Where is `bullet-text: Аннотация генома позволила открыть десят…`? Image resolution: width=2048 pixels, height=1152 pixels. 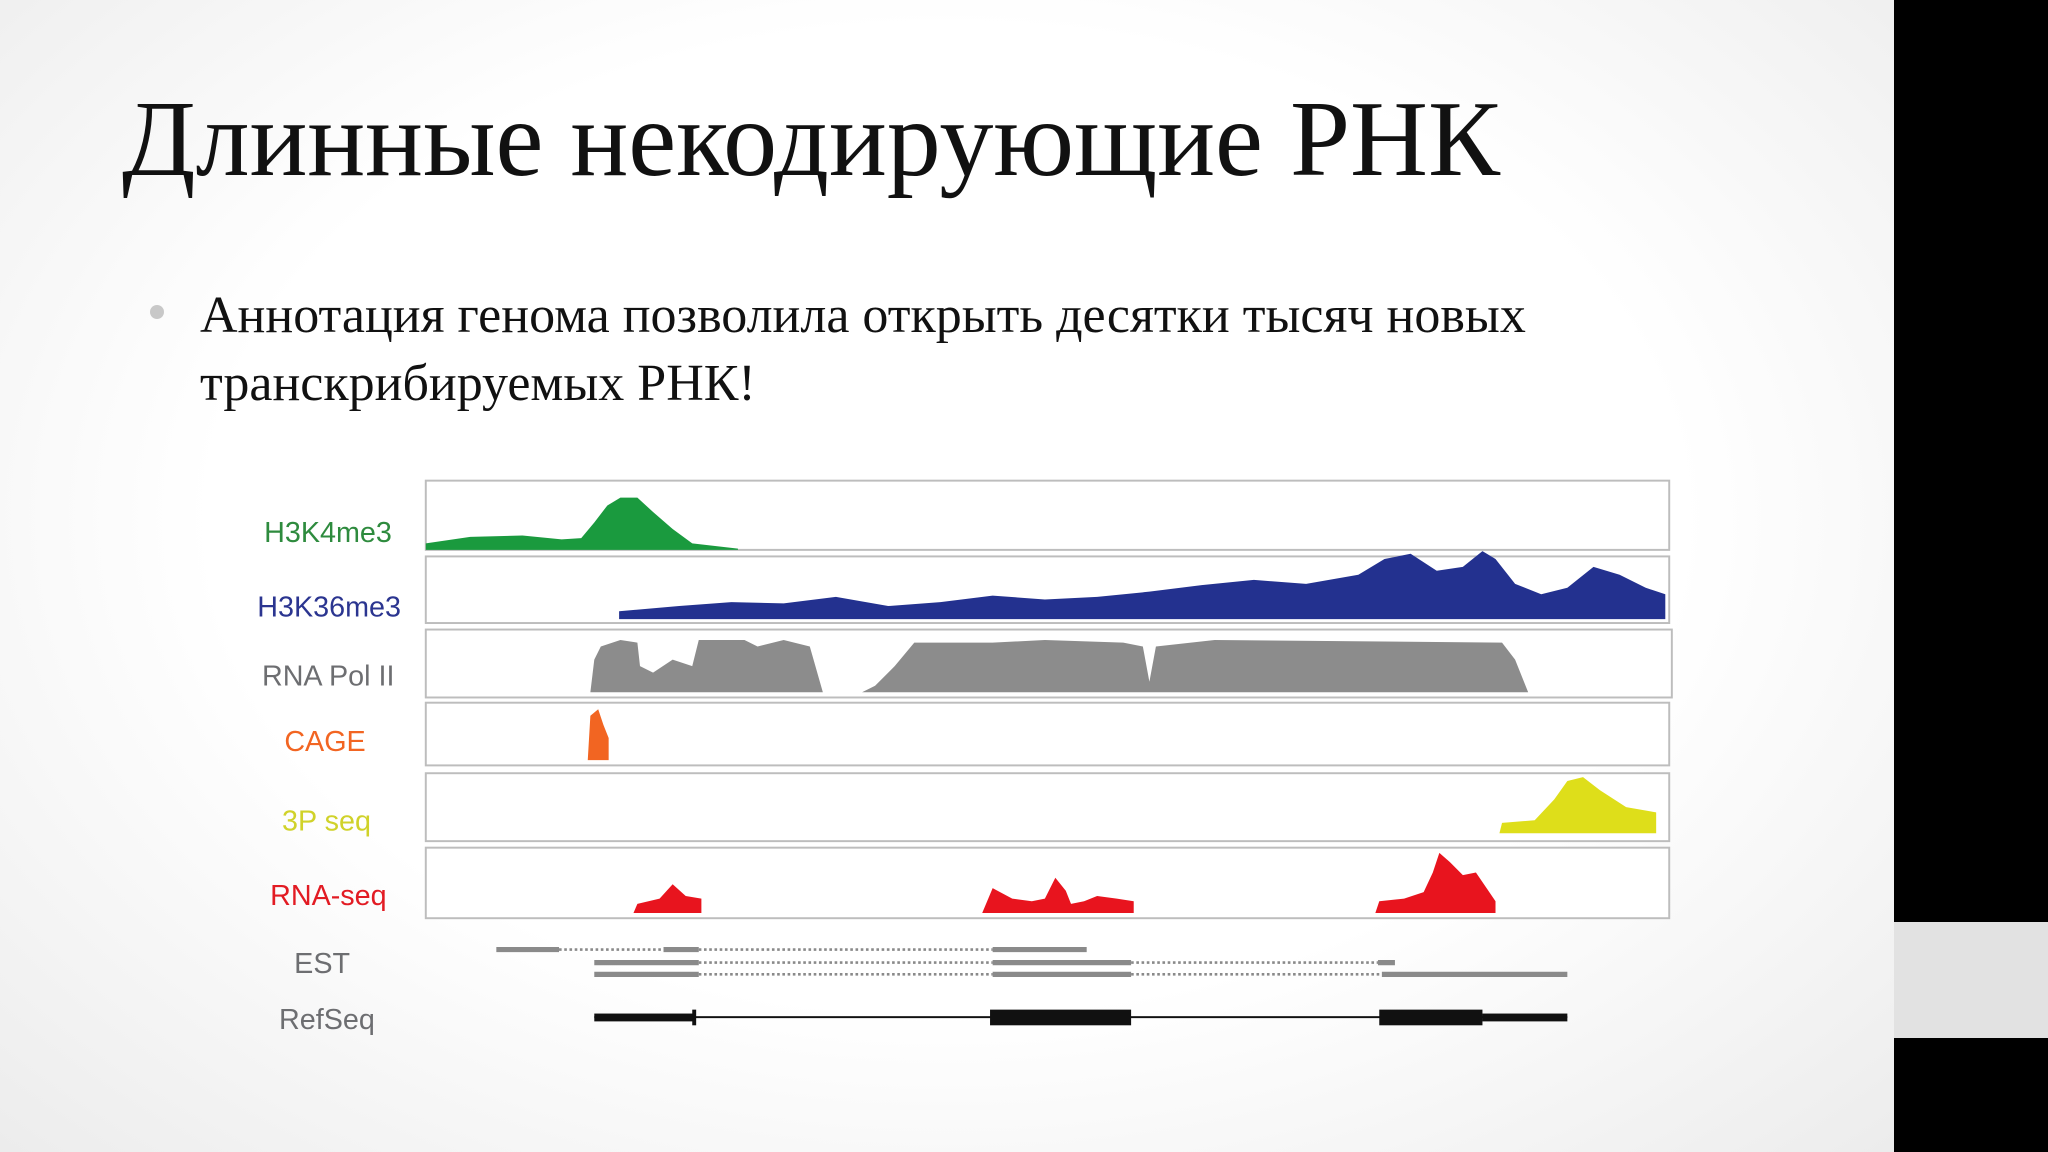 bullet-text: Аннотация генома позволила открыть десят… is located at coordinates (863, 349).